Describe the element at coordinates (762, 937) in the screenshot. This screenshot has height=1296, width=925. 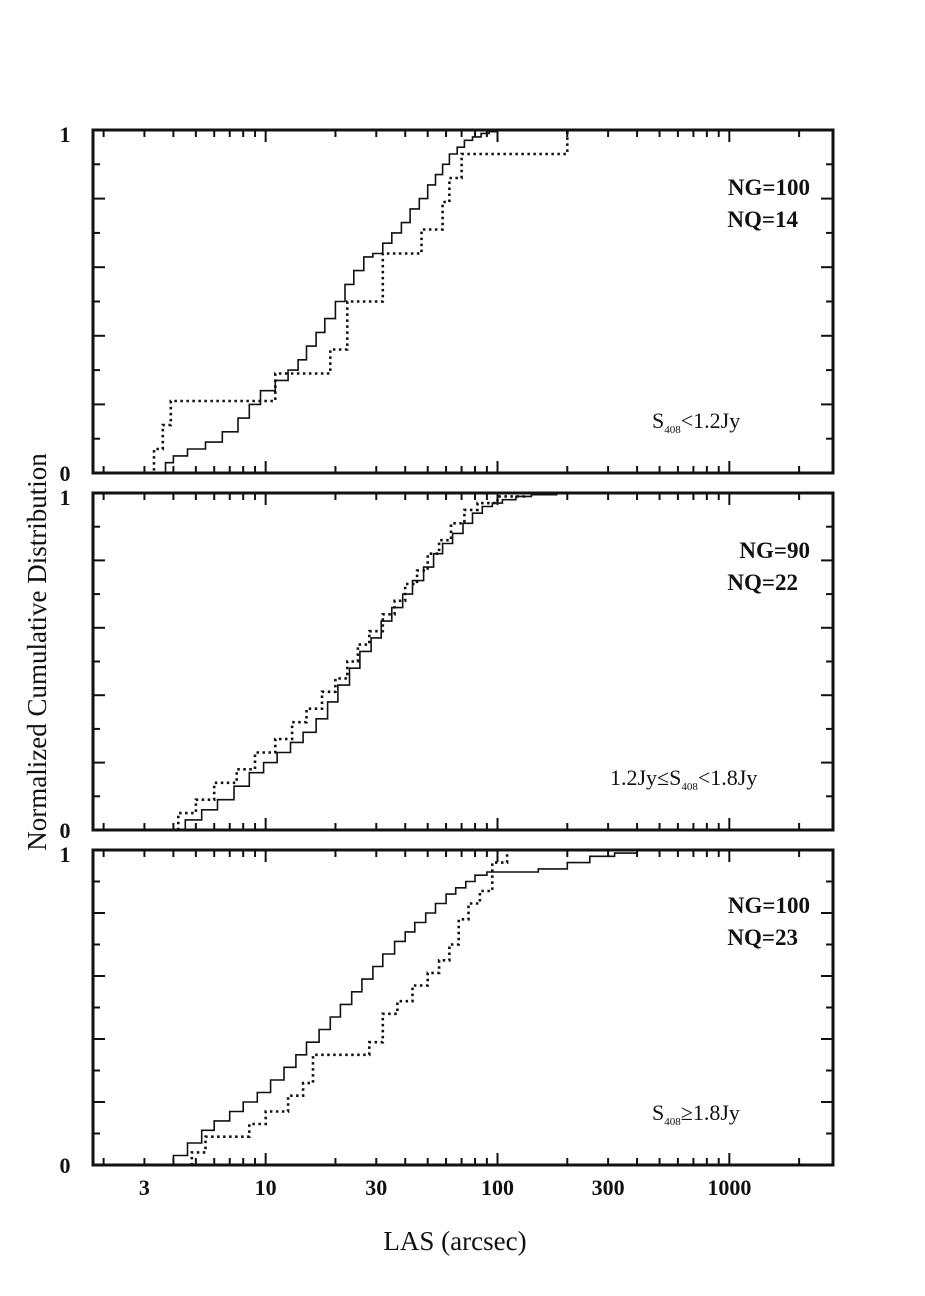
I see `nq-count-label: NQ=23` at that location.